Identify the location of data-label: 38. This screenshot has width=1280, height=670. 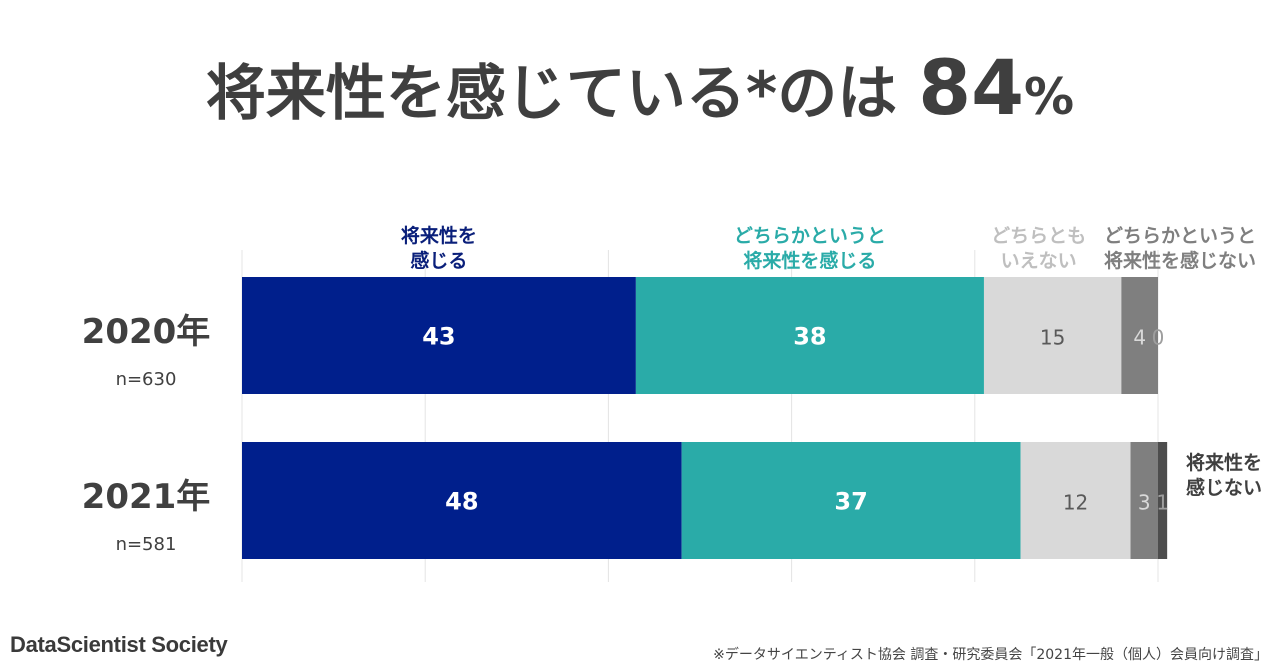
(809, 337).